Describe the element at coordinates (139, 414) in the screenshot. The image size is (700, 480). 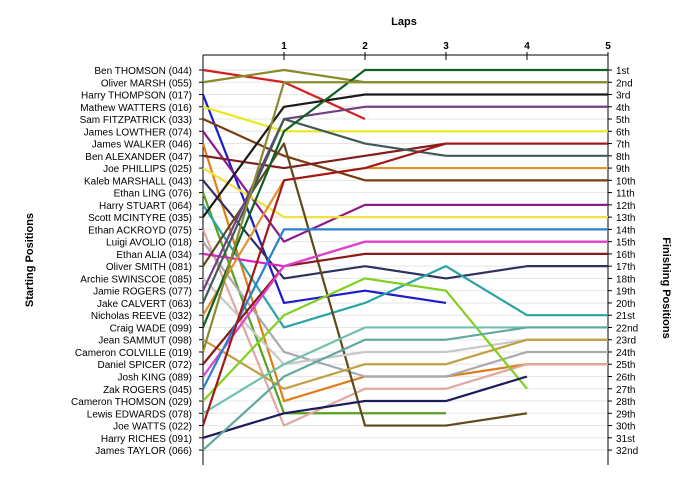
I see `starting-position-label: Lewis EDWARDS (078)` at that location.